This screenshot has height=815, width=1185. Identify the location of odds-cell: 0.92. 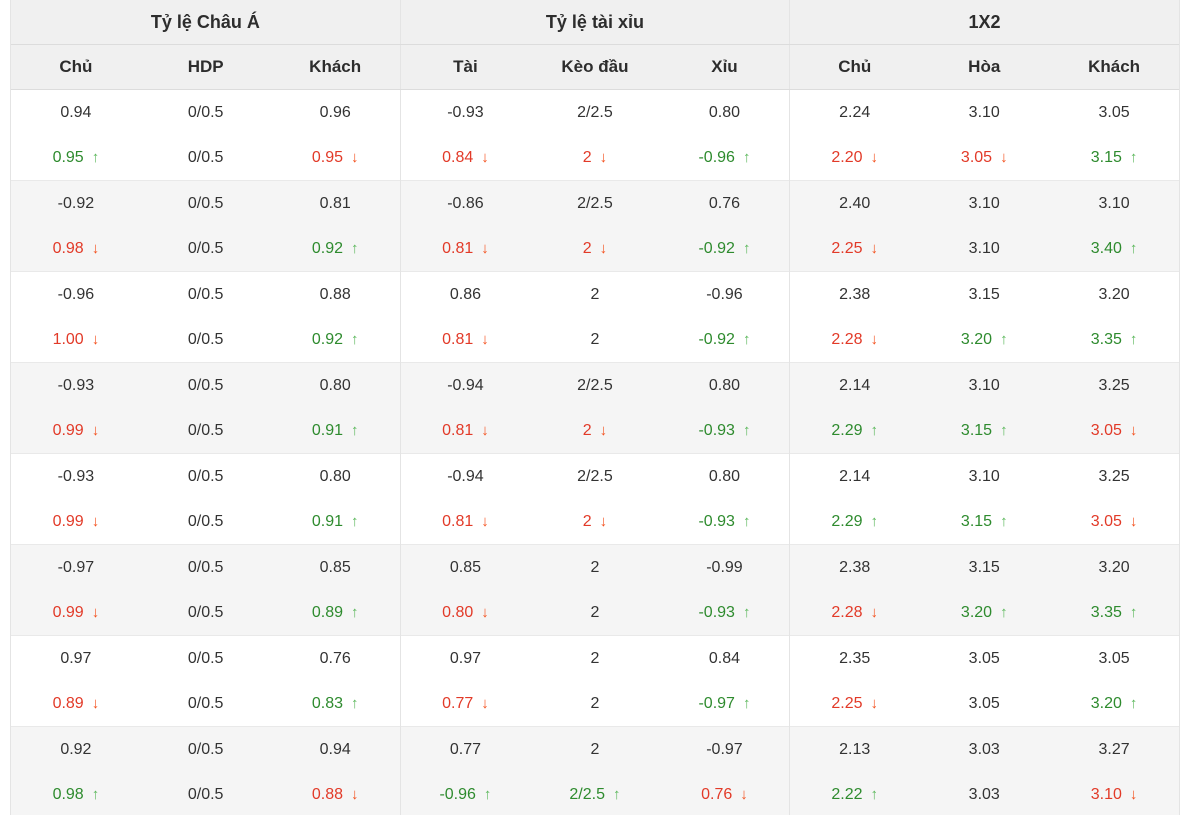
(76, 749).